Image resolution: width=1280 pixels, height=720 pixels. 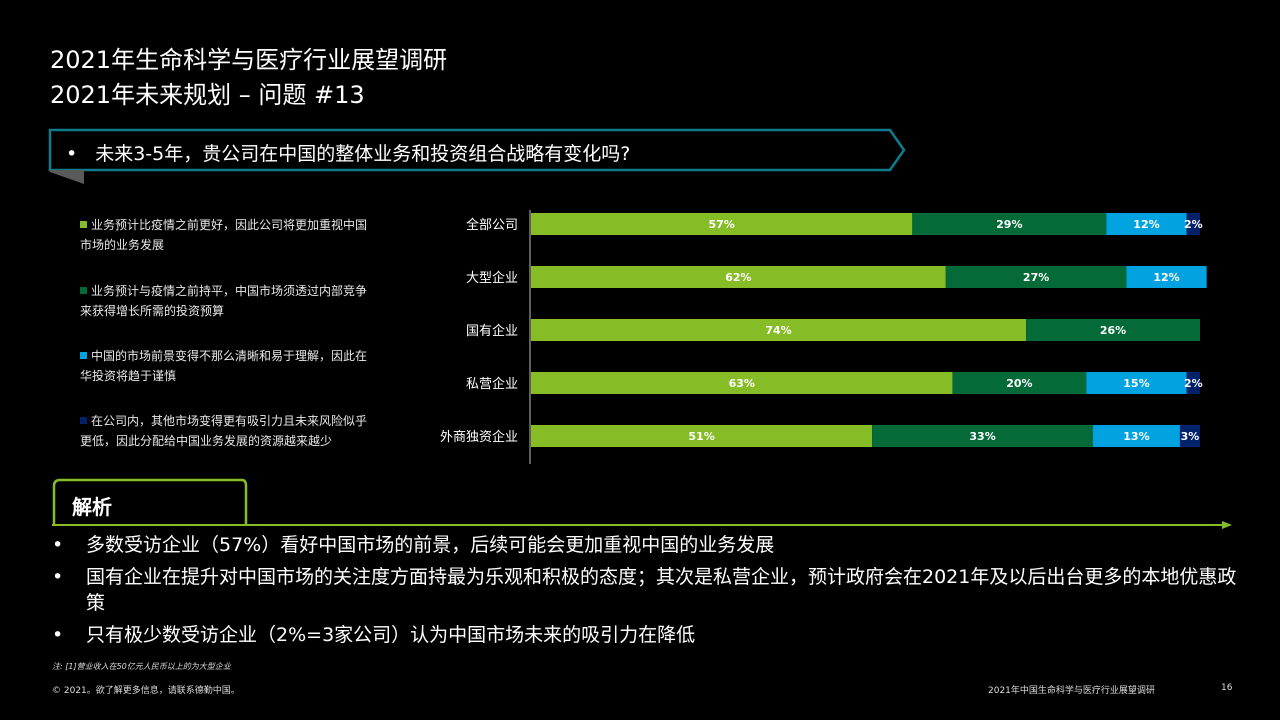 I want to click on data-label: 20%, so click(x=1019, y=383).